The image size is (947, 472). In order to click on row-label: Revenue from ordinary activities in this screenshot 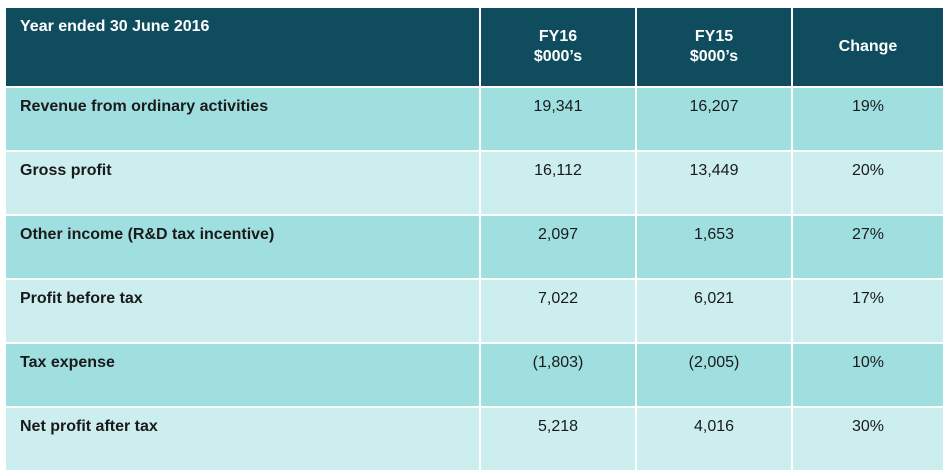, I will do `click(242, 119)`.